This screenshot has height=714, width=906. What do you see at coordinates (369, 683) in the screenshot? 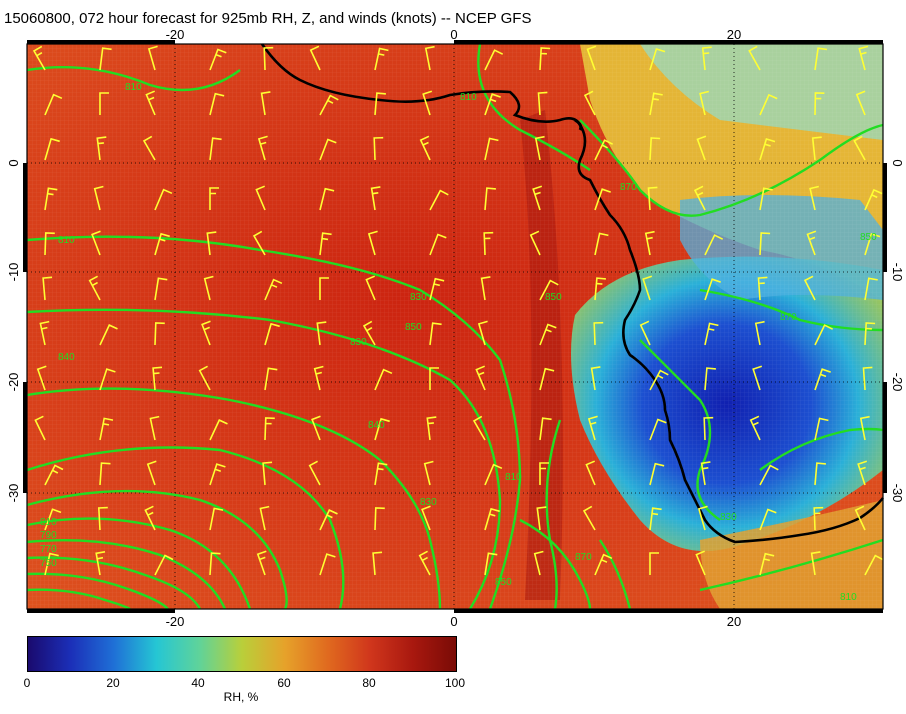
I see `colorbar-tick-label: 80` at bounding box center [369, 683].